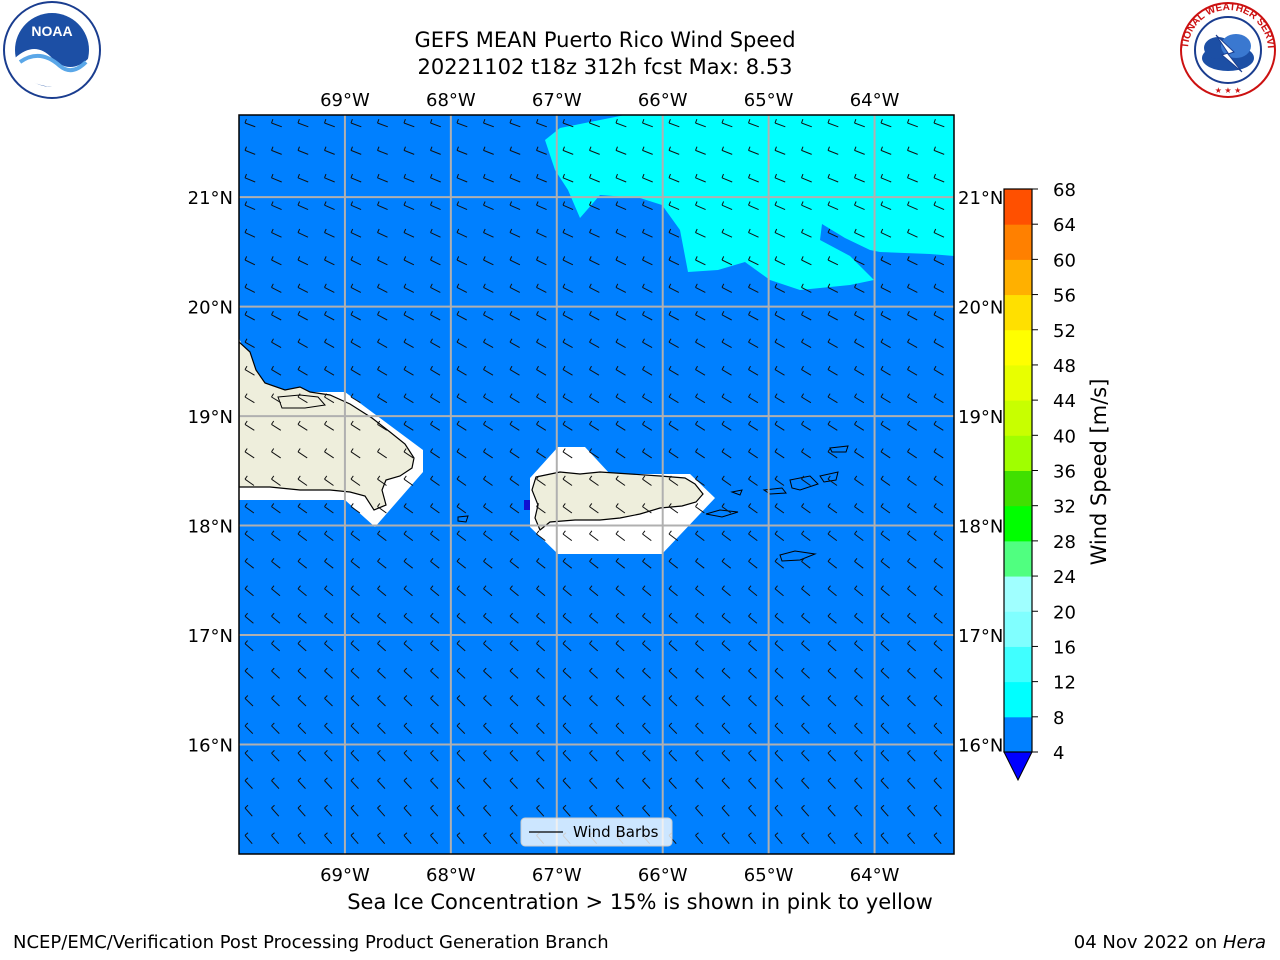  I want to click on colorbar-tick-label: 56, so click(1064, 296).